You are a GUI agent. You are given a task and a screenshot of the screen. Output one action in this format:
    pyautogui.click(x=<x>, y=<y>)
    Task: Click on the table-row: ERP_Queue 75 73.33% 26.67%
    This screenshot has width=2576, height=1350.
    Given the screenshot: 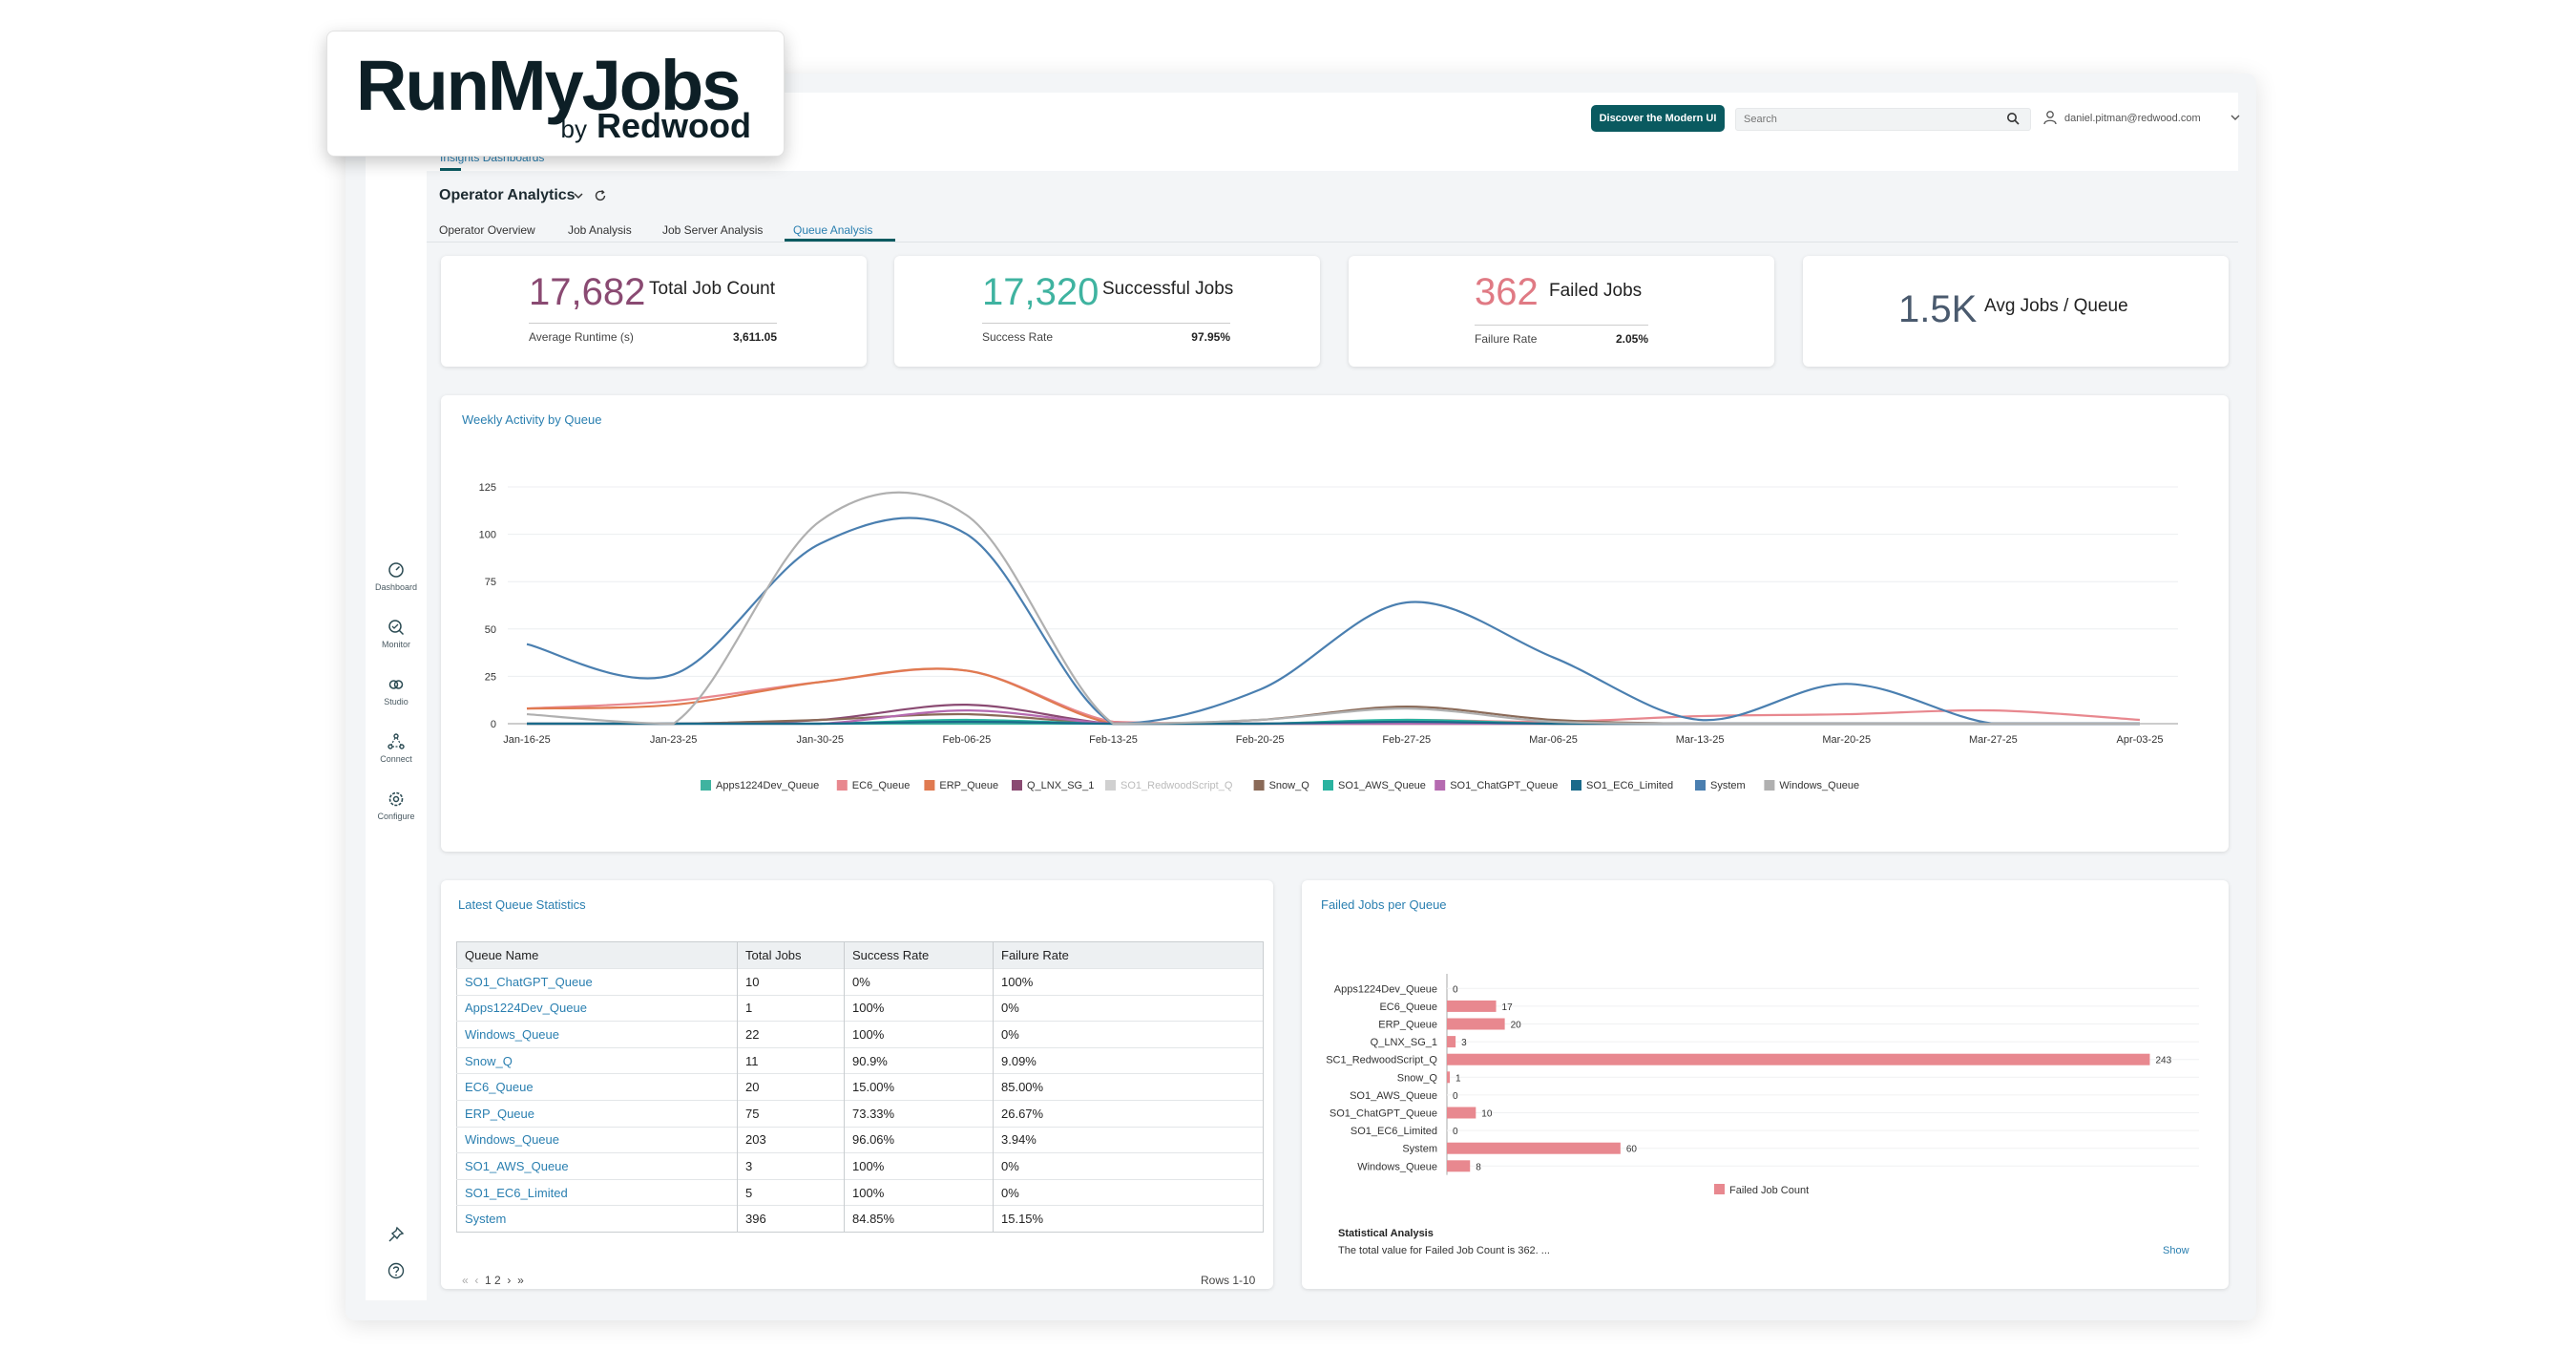 What is the action you would take?
    pyautogui.click(x=860, y=1113)
    